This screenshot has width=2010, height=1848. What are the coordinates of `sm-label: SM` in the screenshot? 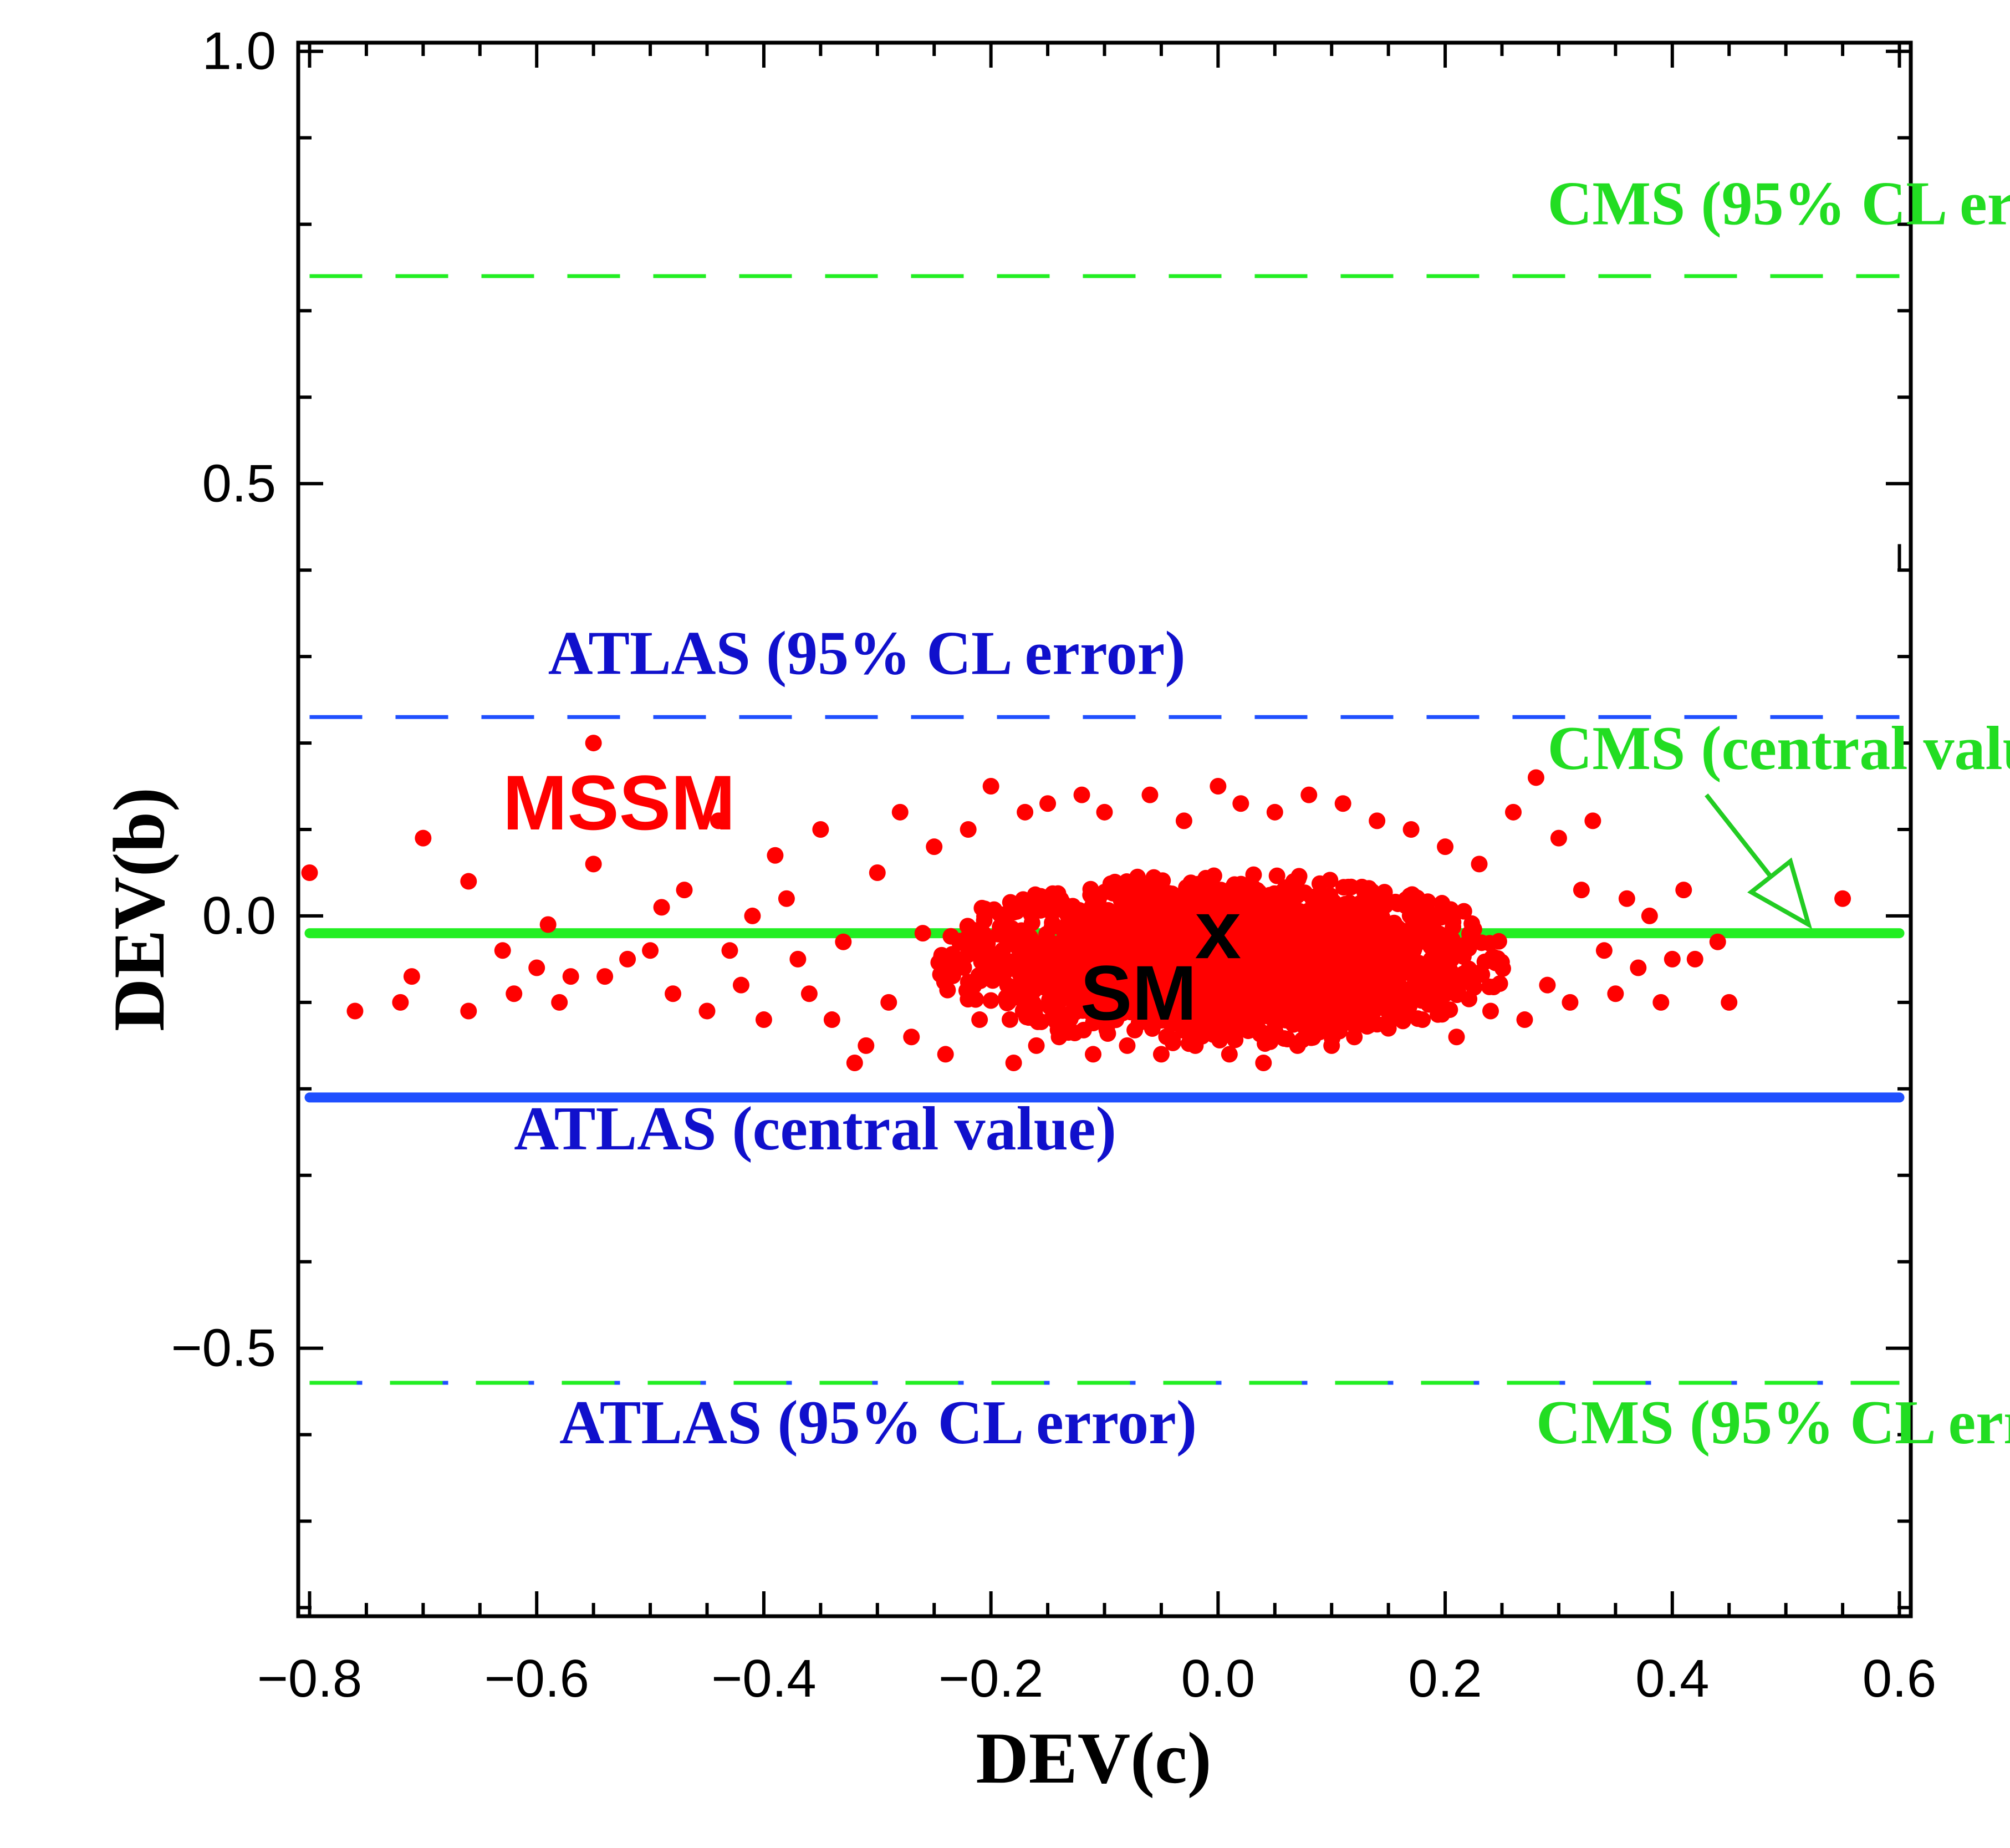 It's located at (1138, 993).